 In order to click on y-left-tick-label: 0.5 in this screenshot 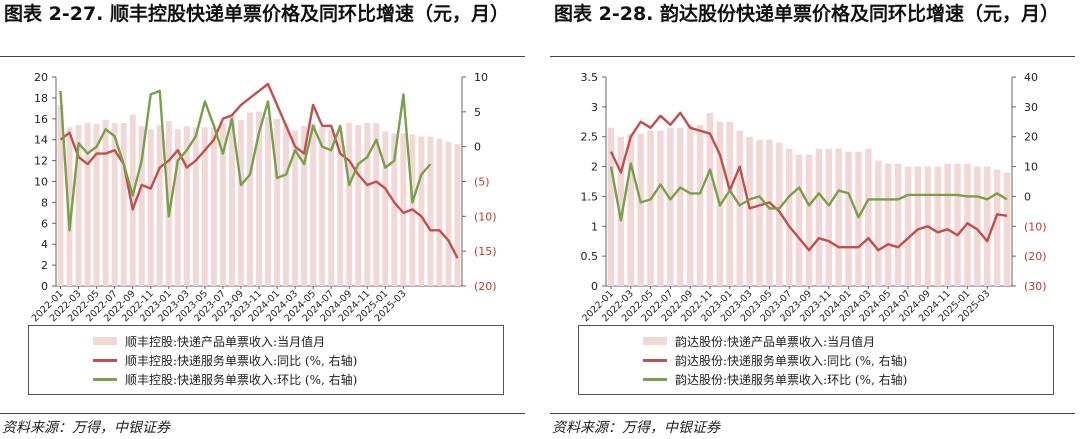, I will do `click(590, 256)`.